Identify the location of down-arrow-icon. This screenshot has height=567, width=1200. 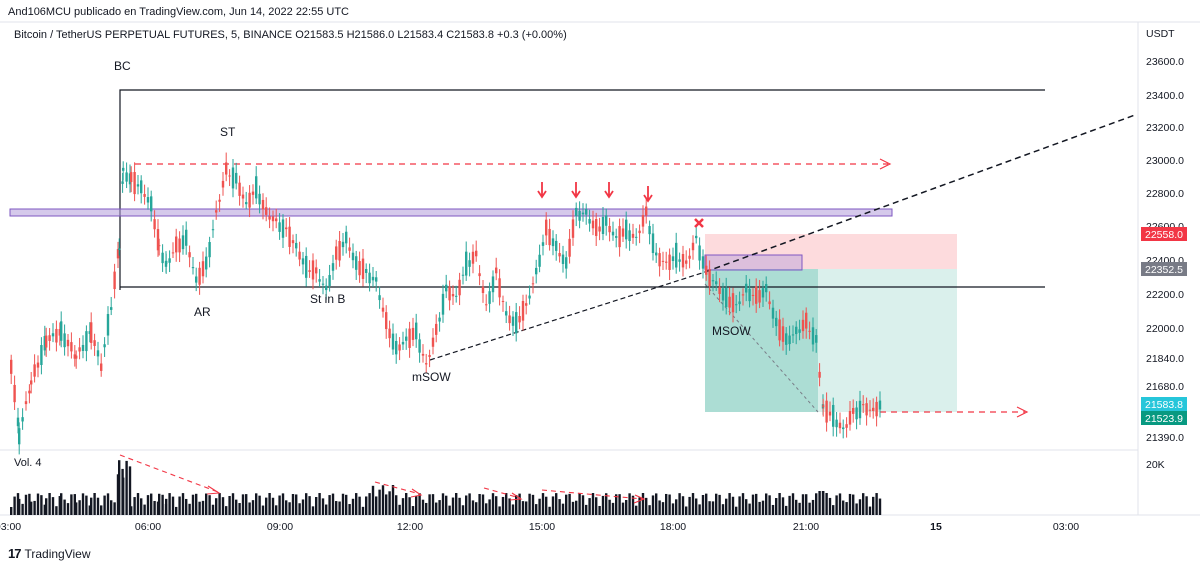
(576, 190).